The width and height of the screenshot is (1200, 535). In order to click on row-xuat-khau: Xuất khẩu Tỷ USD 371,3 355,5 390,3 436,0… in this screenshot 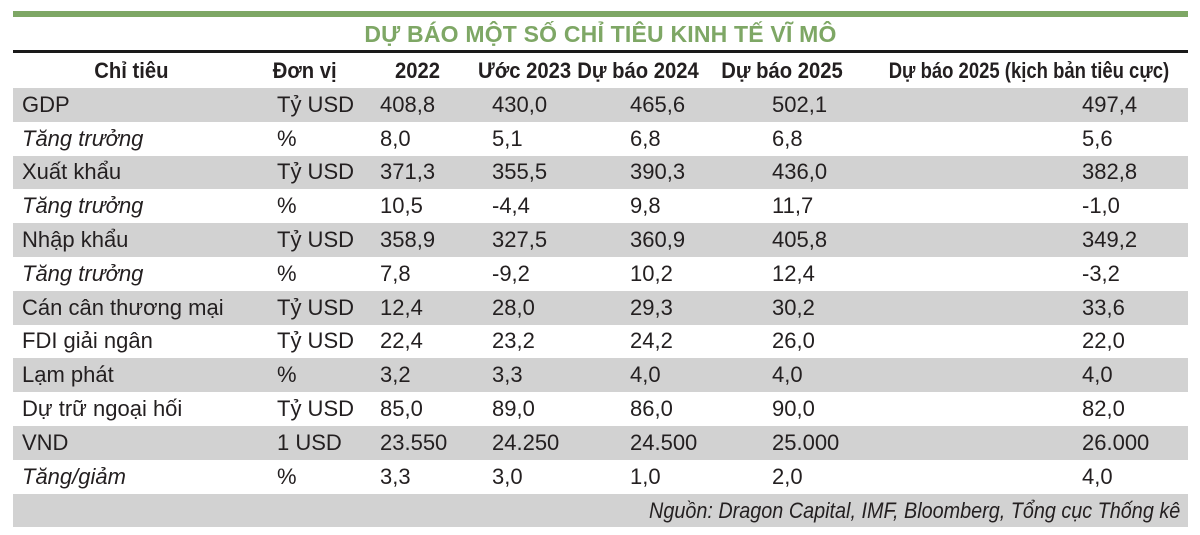, I will do `click(600, 172)`.